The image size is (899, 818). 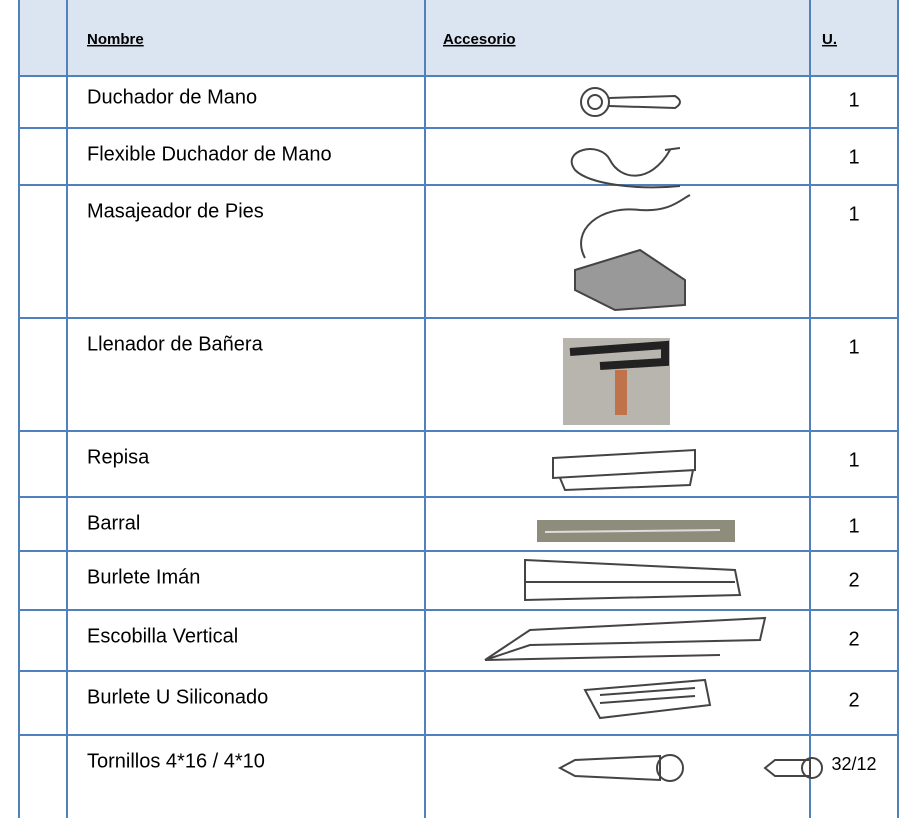 I want to click on item-name: Escobilla Vertical, so click(x=162, y=636).